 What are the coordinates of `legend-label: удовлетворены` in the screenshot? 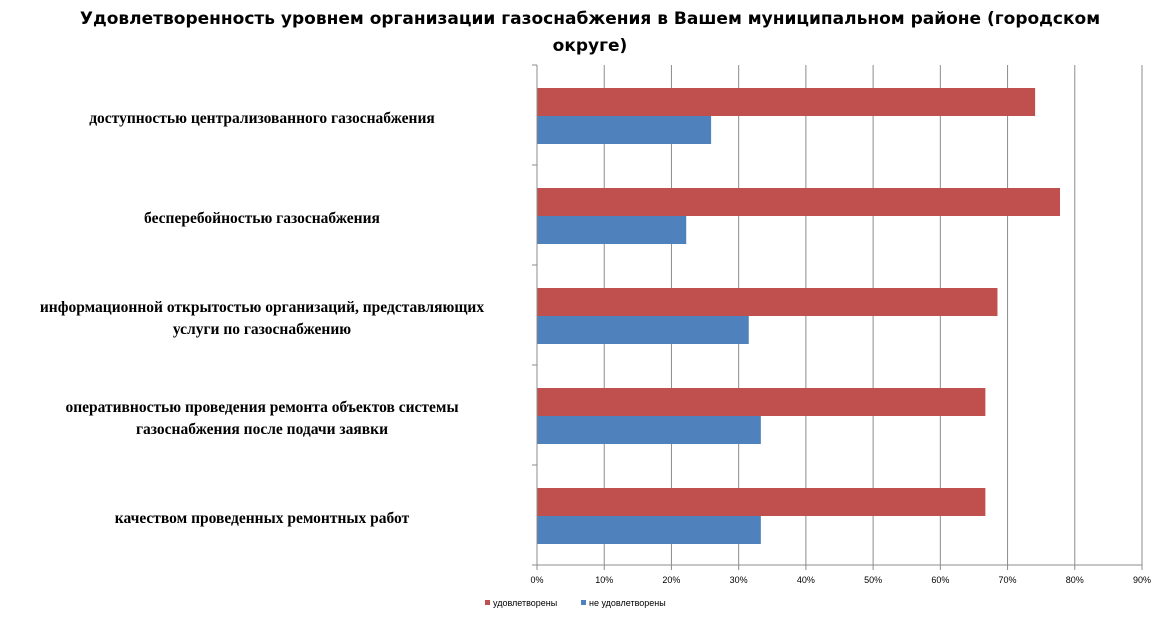 It's located at (525, 603).